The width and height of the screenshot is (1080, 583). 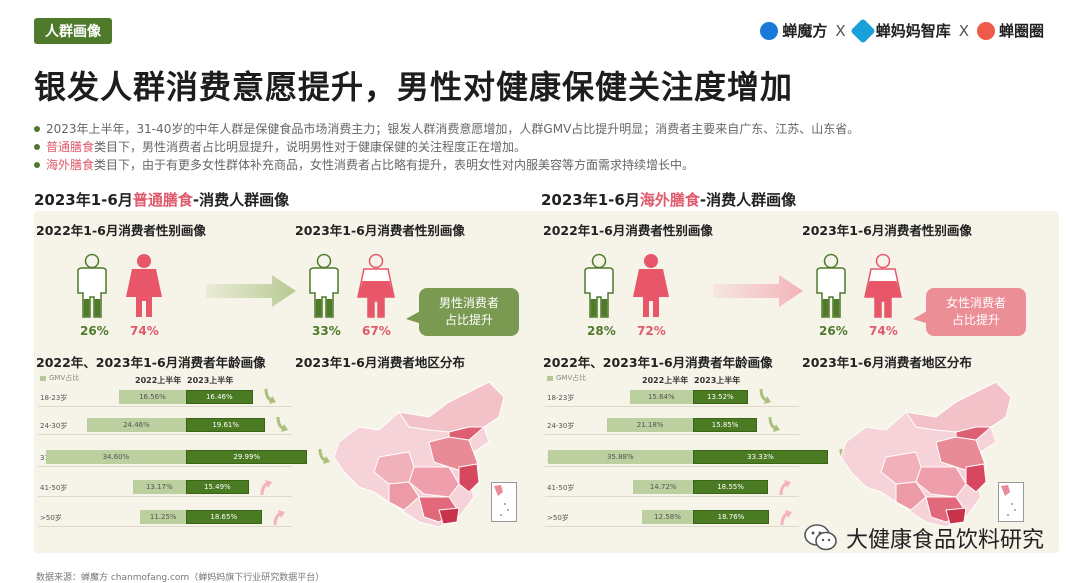 What do you see at coordinates (324, 288) in the screenshot?
I see `male-2023-icon` at bounding box center [324, 288].